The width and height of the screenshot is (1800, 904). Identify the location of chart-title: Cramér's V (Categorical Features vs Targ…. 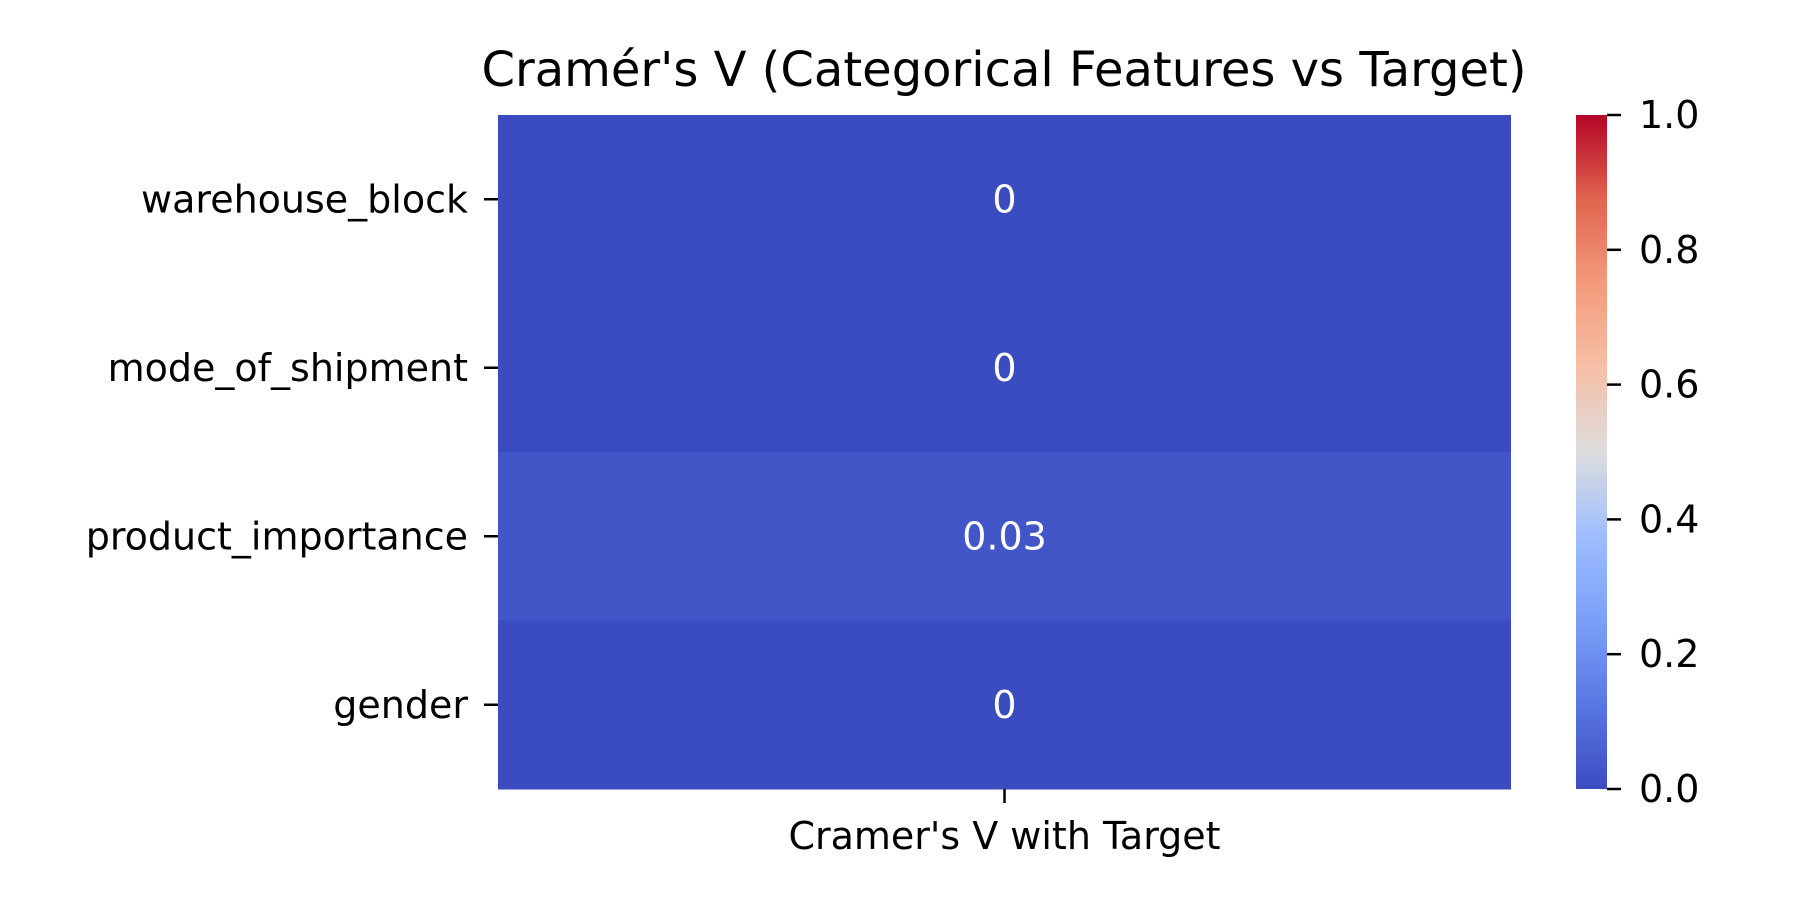
(1003, 70).